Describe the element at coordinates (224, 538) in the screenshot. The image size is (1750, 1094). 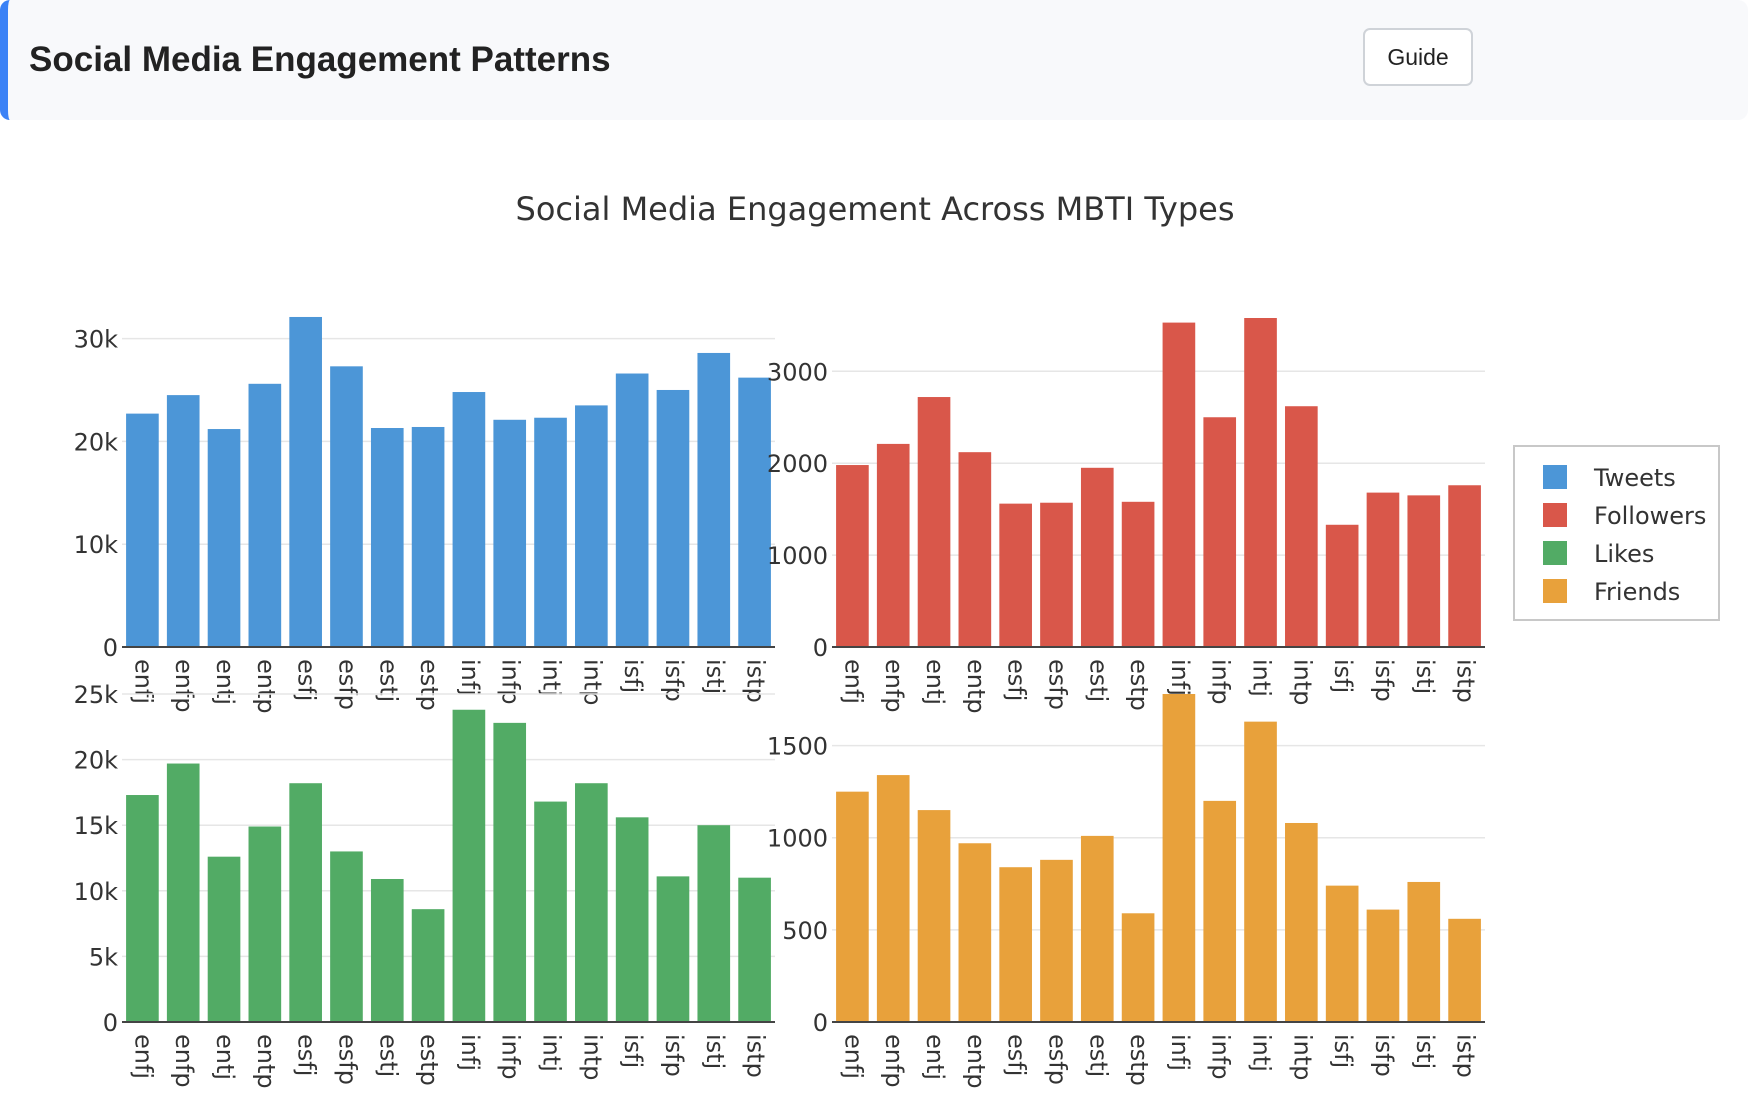
I see `bar-tweets-entj` at that location.